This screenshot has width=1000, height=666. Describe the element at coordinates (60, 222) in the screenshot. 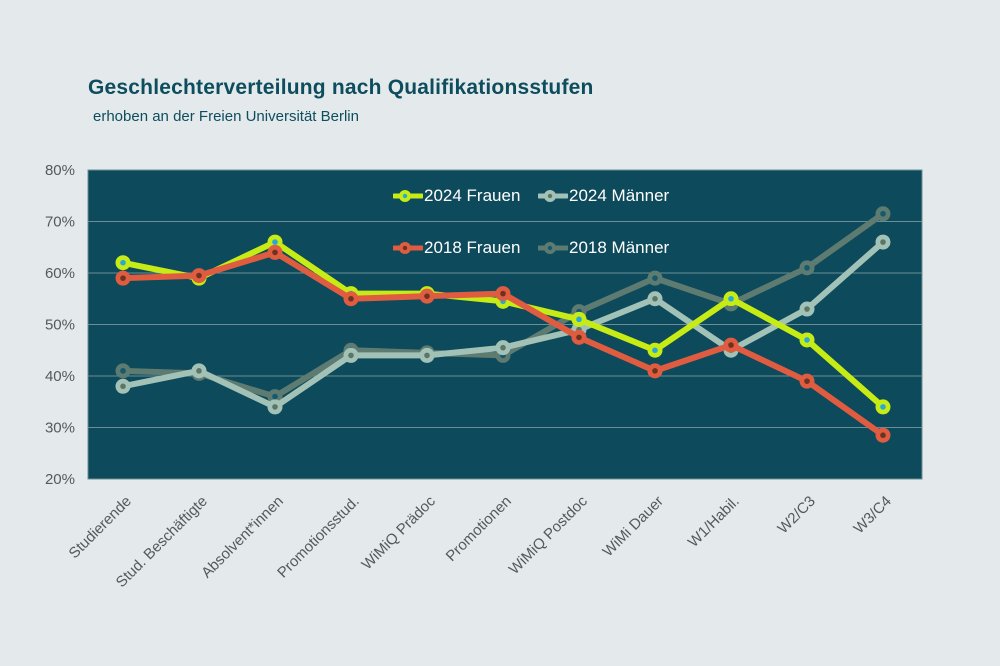

I see `y-axis-tick-label: 70%` at that location.